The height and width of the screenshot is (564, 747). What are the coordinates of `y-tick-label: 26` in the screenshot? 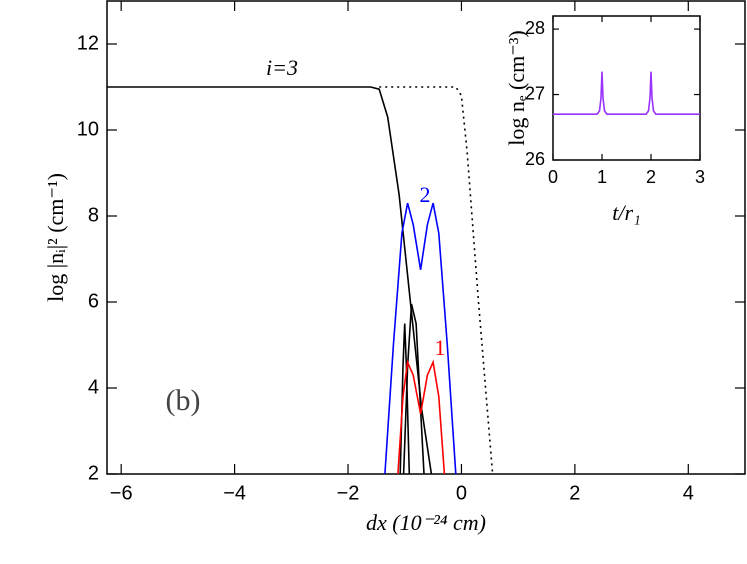 It's located at (535, 159).